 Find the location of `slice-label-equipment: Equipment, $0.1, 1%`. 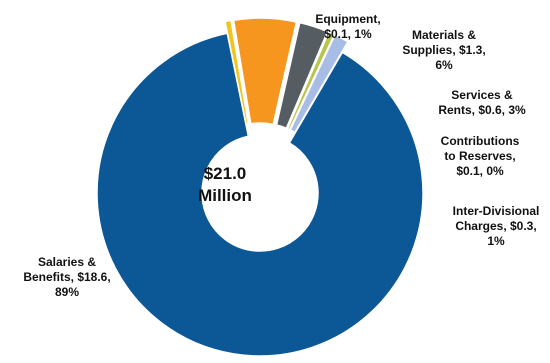

slice-label-equipment: Equipment, $0.1, 1% is located at coordinates (348, 26).